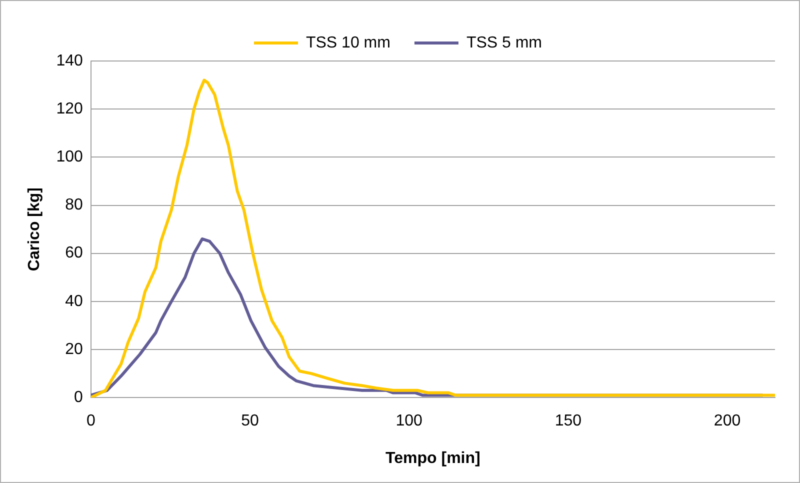 The height and width of the screenshot is (483, 800). What do you see at coordinates (74, 205) in the screenshot?
I see `y-tick-label: 80` at bounding box center [74, 205].